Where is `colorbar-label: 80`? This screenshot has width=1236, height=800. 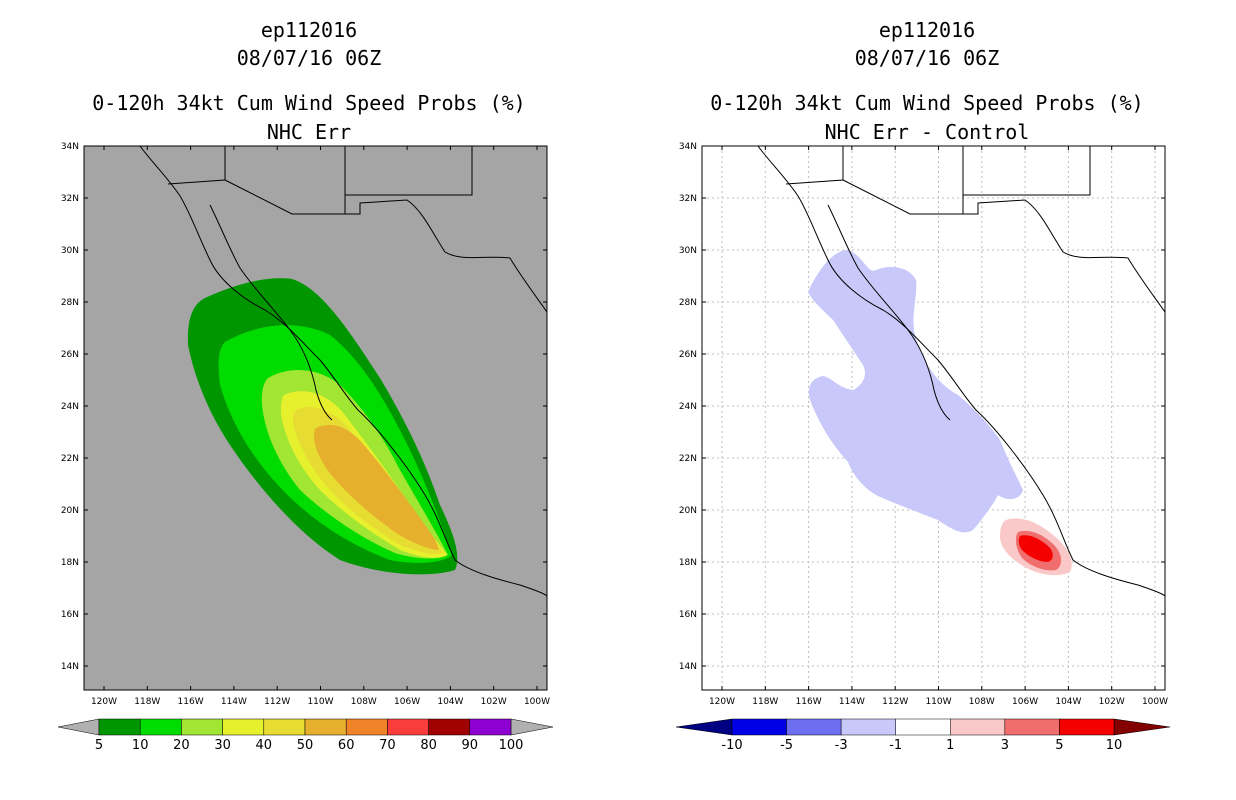
colorbar-label: 80 is located at coordinates (428, 745).